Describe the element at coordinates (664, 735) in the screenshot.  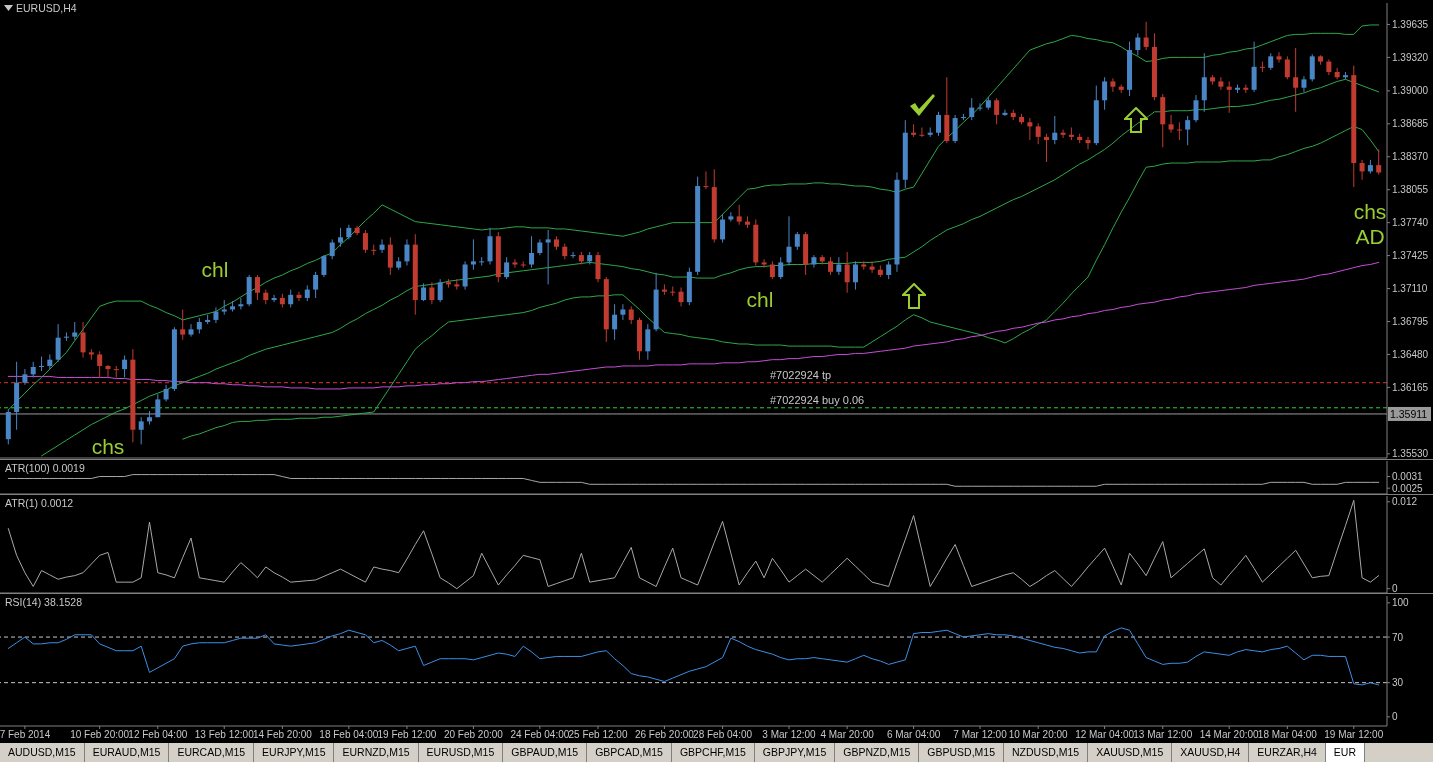
I see `x-tick-label: 26 Feb 20:00` at that location.